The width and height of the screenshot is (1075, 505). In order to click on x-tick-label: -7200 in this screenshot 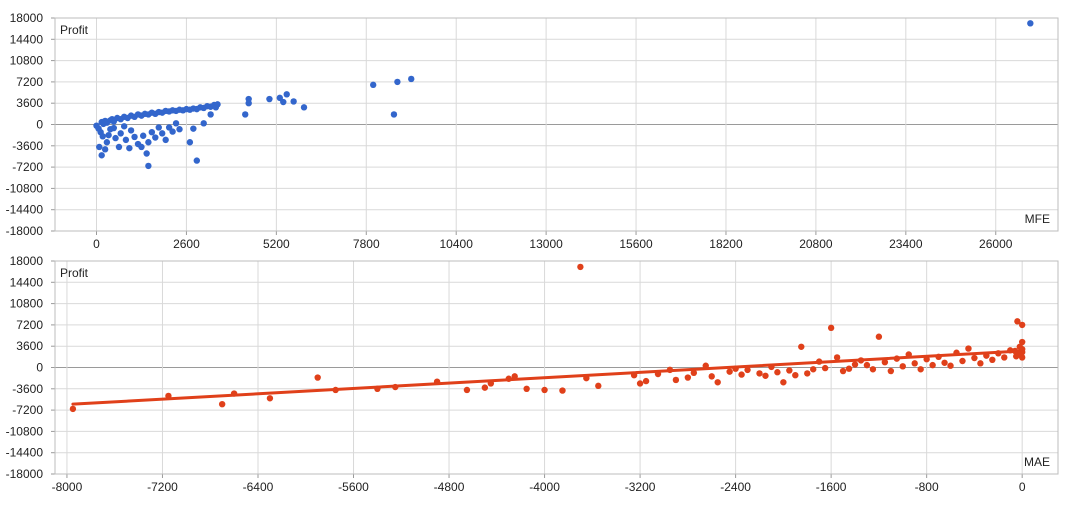, I will do `click(162, 487)`.